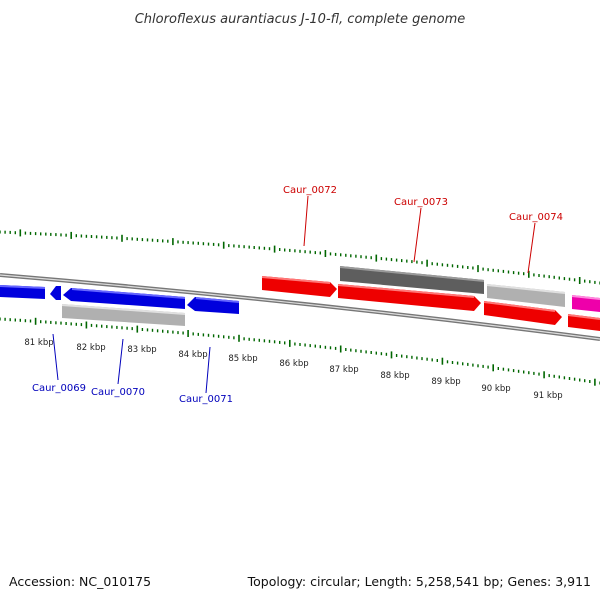  Describe the element at coordinates (141, 350) in the screenshot. I see `kbp-label: 83 kbp` at that location.